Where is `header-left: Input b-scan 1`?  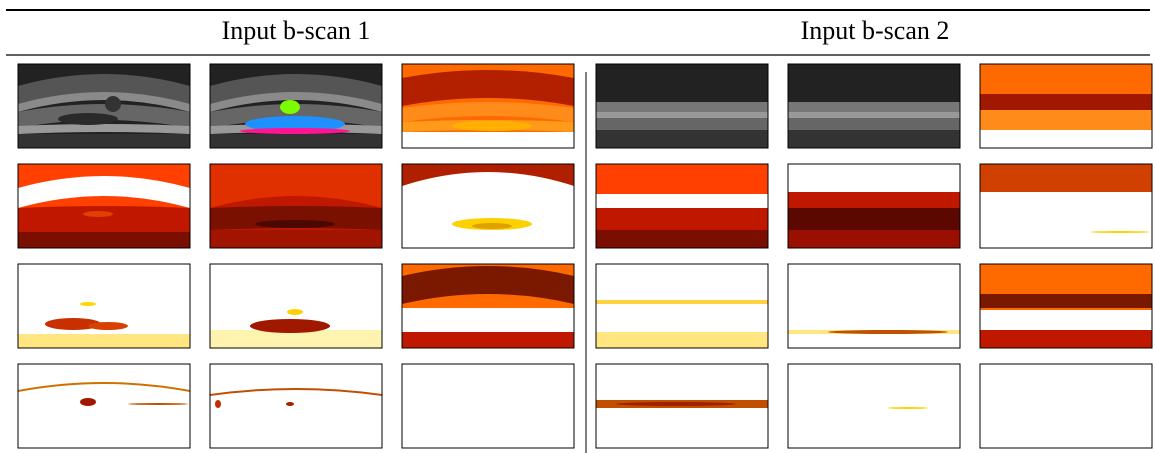 header-left: Input b-scan 1 is located at coordinates (296, 30).